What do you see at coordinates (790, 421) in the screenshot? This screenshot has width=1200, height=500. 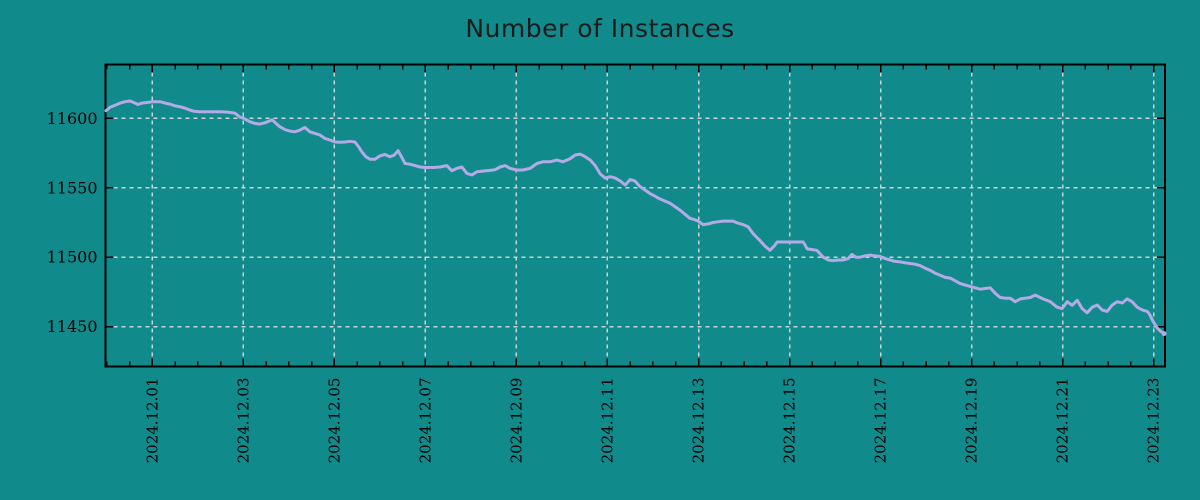 I see `x-tick-label: 2024.12.15` at bounding box center [790, 421].